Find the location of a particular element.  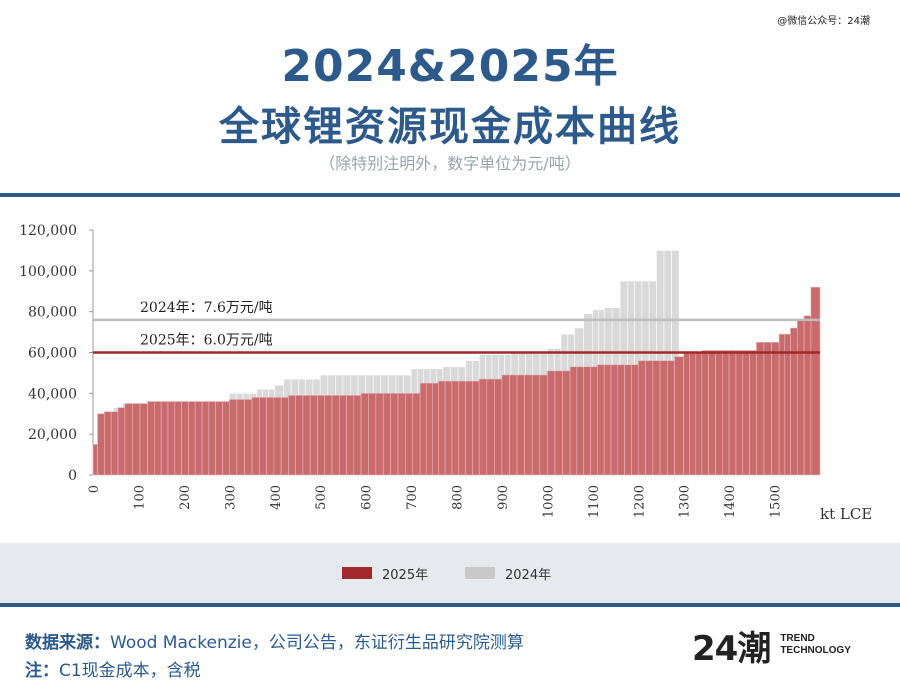

x-tick-label: 1400 is located at coordinates (730, 501).